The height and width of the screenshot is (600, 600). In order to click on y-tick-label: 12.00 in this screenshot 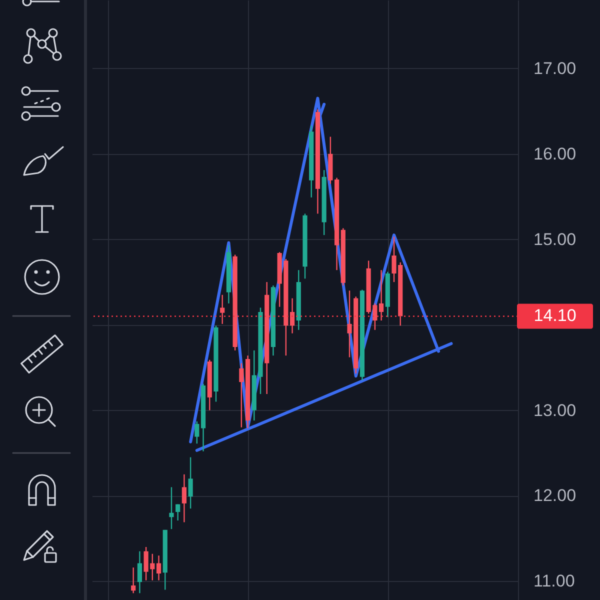, I will do `click(555, 496)`.